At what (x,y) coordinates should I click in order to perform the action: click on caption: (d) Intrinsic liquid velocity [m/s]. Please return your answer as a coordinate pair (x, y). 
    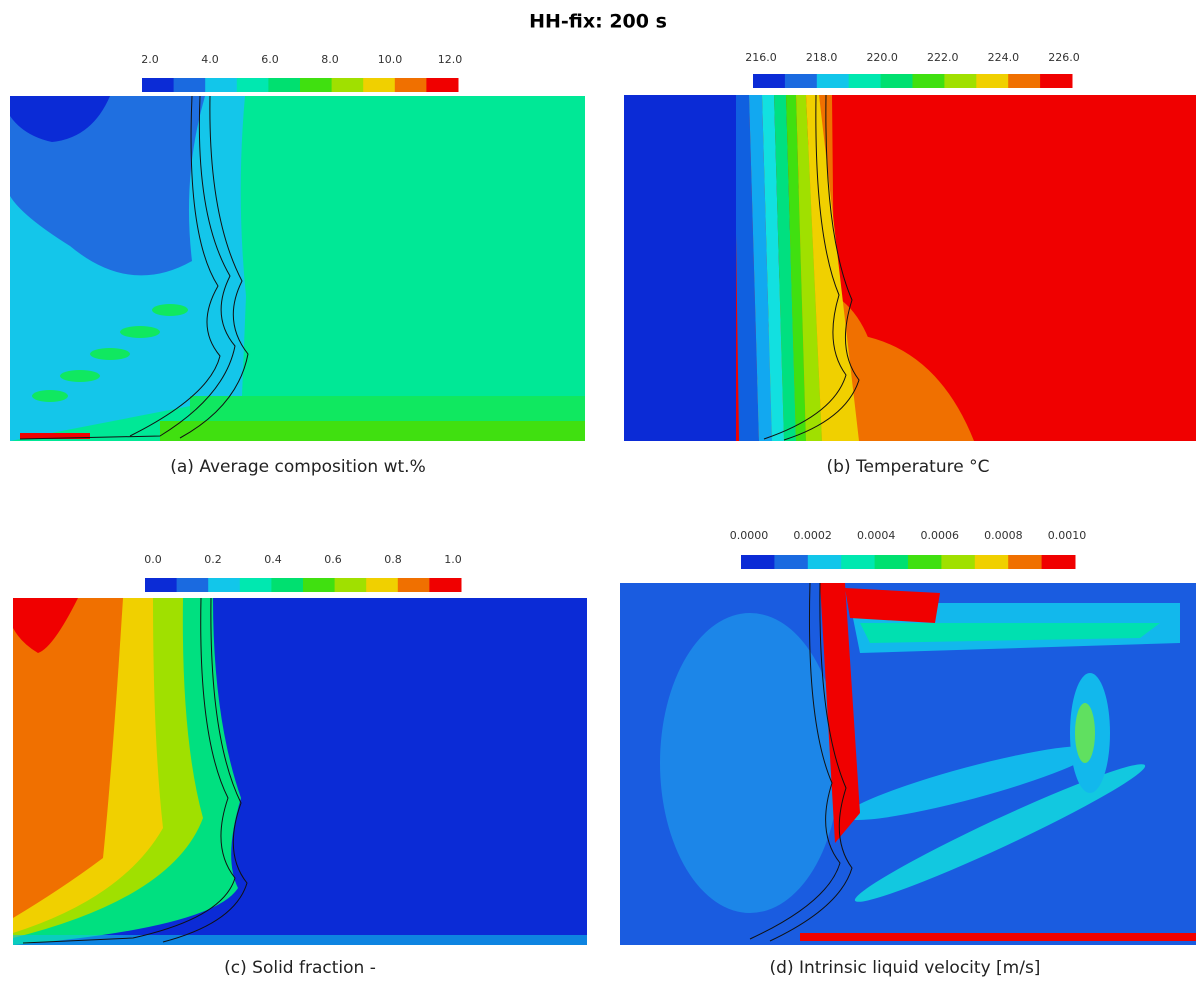
    Looking at the image, I should click on (905, 968).